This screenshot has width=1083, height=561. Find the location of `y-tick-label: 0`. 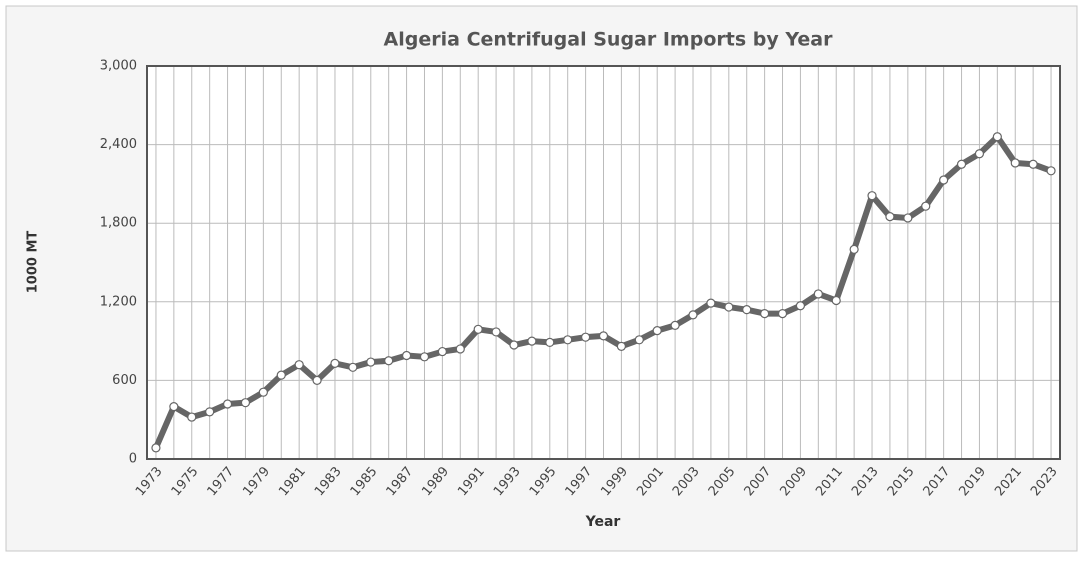

y-tick-label: 0 is located at coordinates (133, 459).